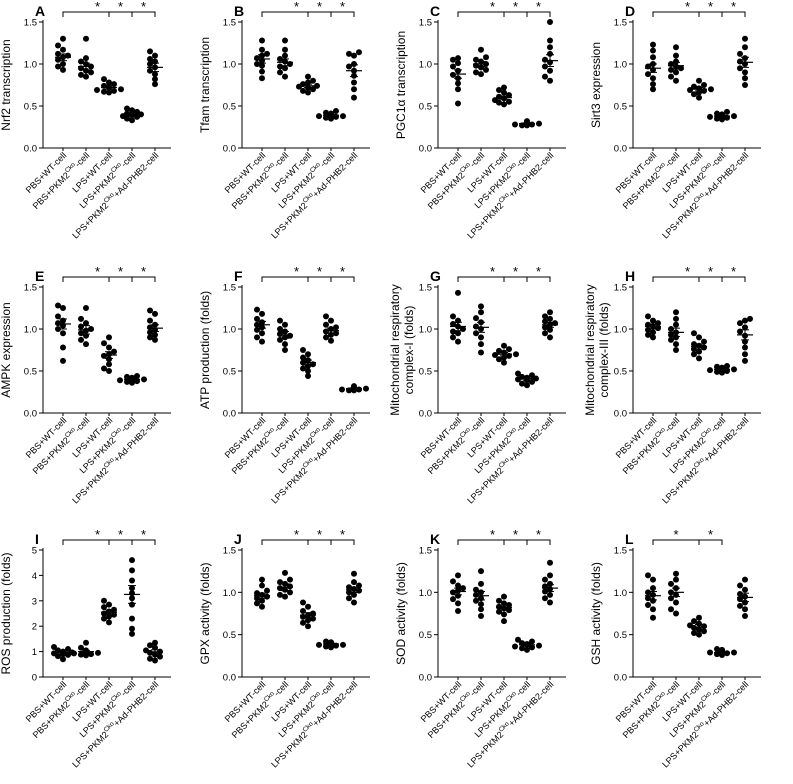  I want to click on y-tick-label: 0.5, so click(425, 372).